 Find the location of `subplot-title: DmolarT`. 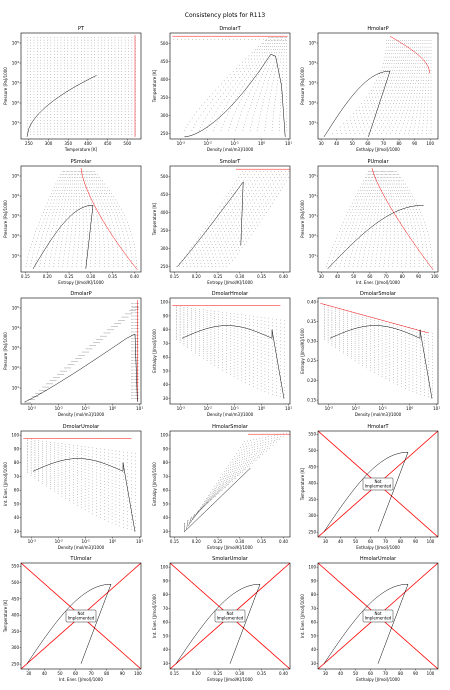

subplot-title: DmolarT is located at coordinates (230, 29).